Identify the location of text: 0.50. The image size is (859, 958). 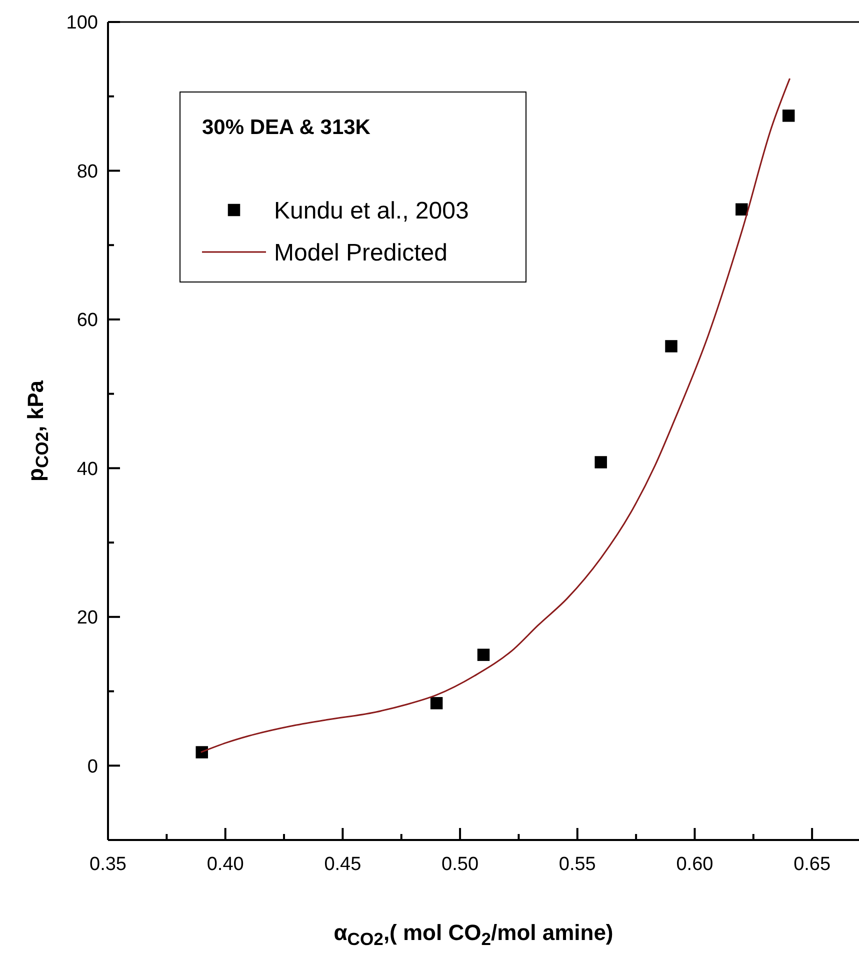
(460, 864).